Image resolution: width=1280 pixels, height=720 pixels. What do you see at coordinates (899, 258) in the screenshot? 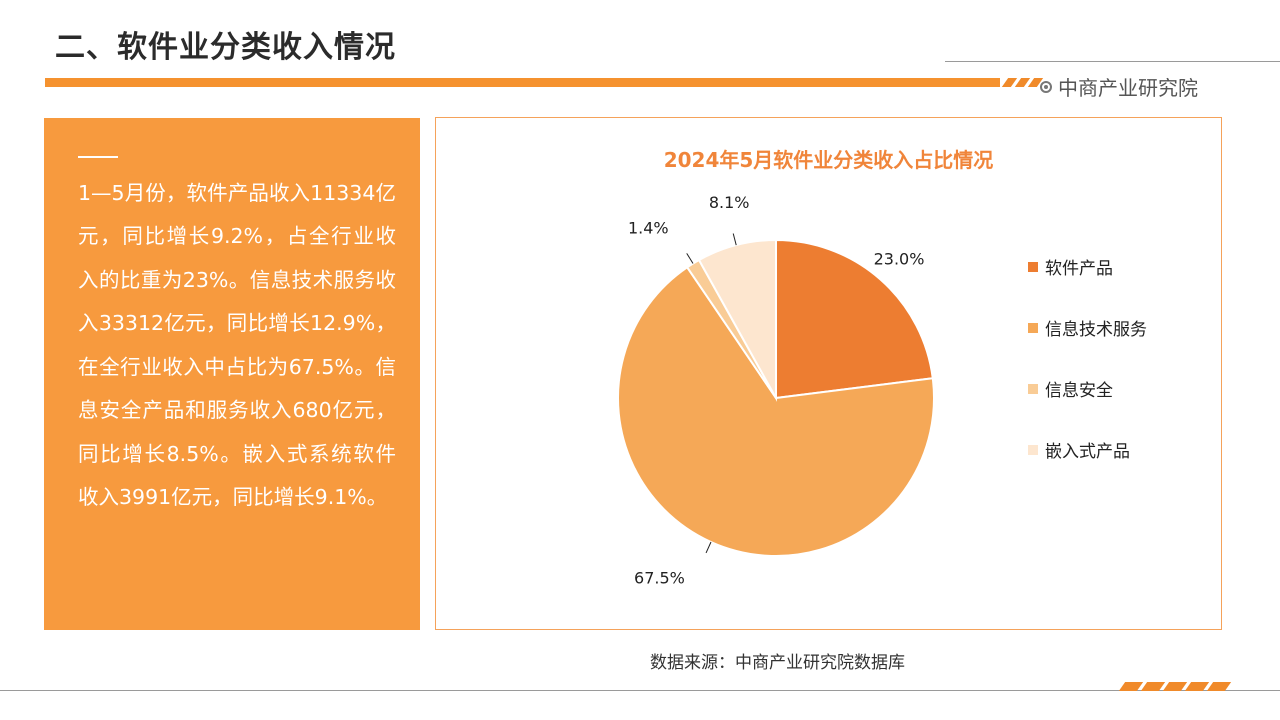
I see `pie-data-label-0: 23.0%` at bounding box center [899, 258].